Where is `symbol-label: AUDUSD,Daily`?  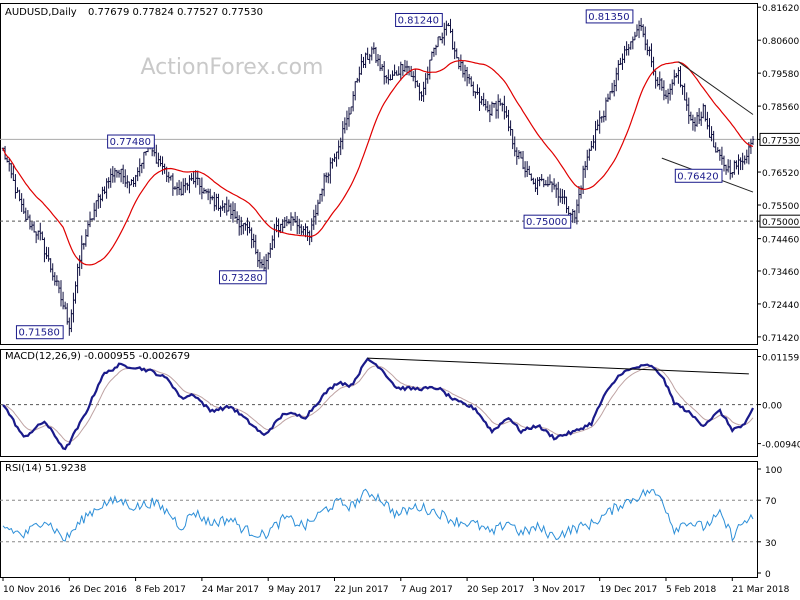
symbol-label: AUDUSD,Daily is located at coordinates (41, 12).